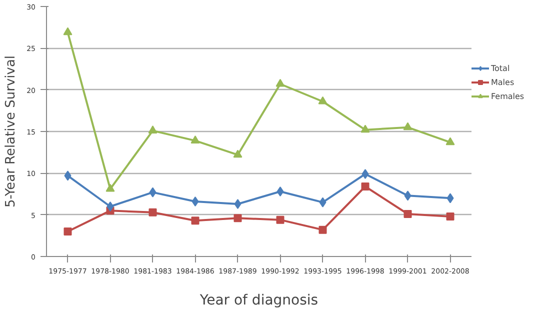 The image size is (553, 330). Describe the element at coordinates (507, 96) in the screenshot. I see `legend-label: Females` at that location.